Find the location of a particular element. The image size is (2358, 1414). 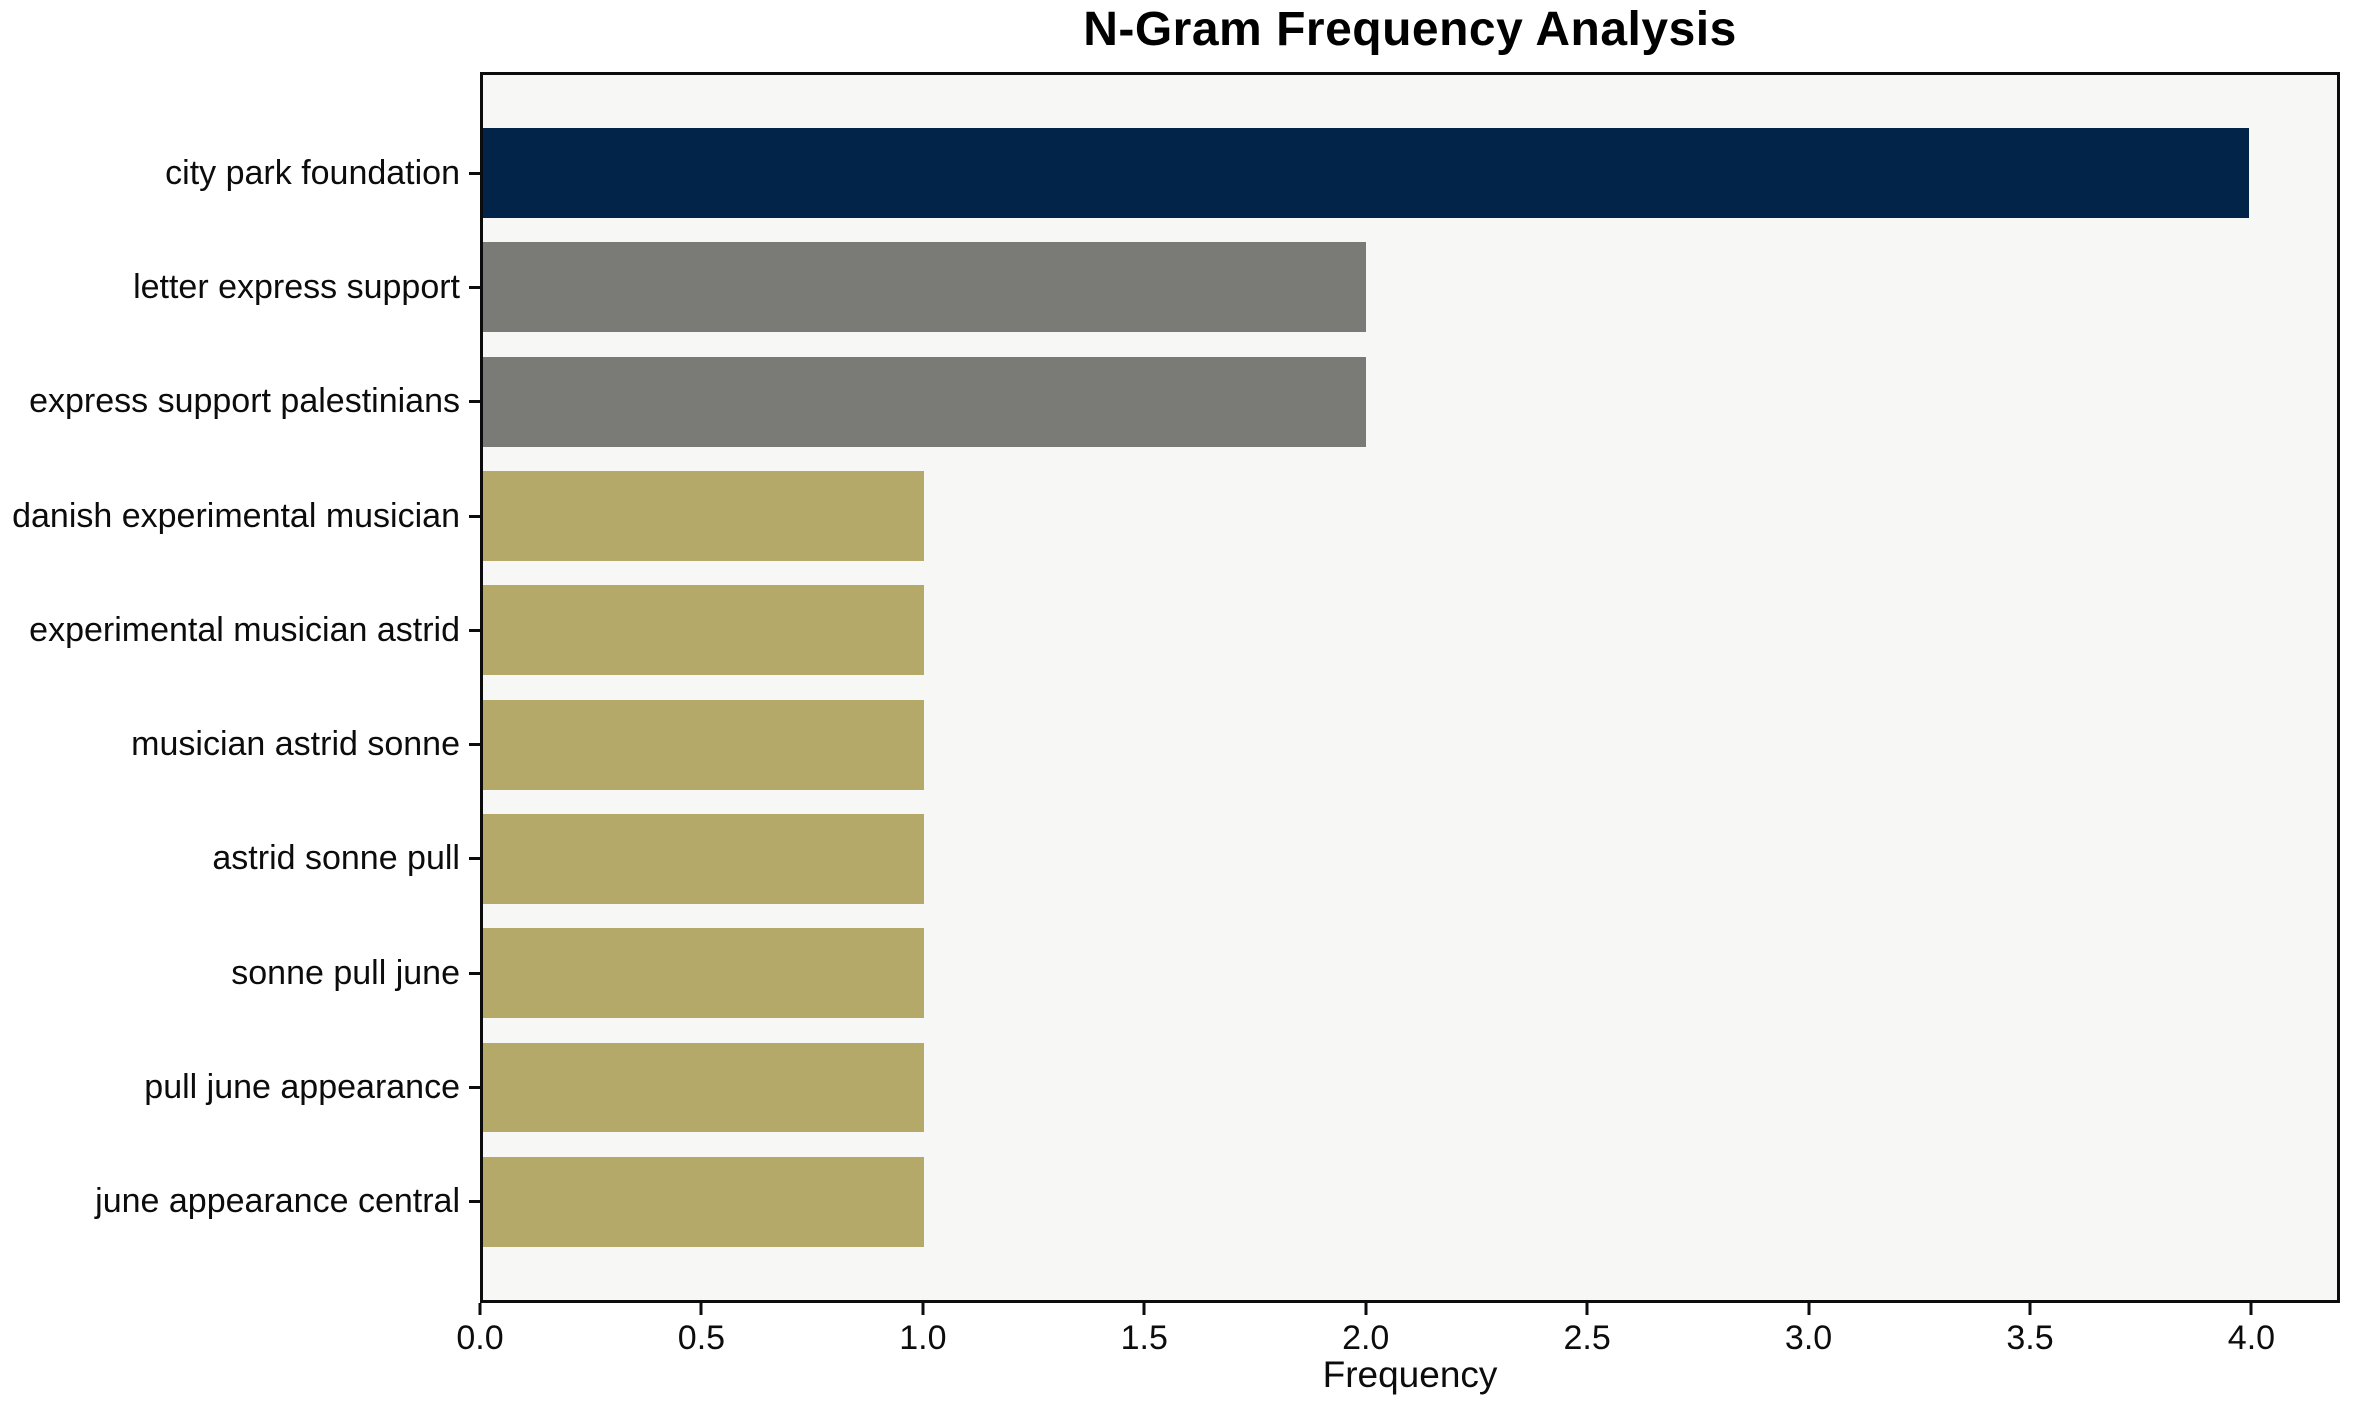

y-tick-label: express support palestinians is located at coordinates (244, 401).